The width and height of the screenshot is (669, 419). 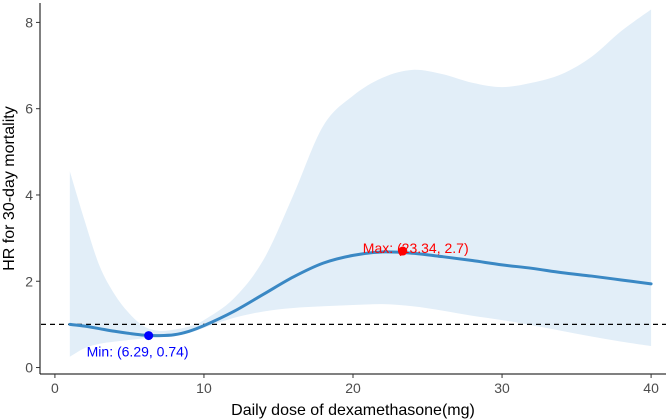 I want to click on y-tick-label: 0, so click(x=29, y=368).